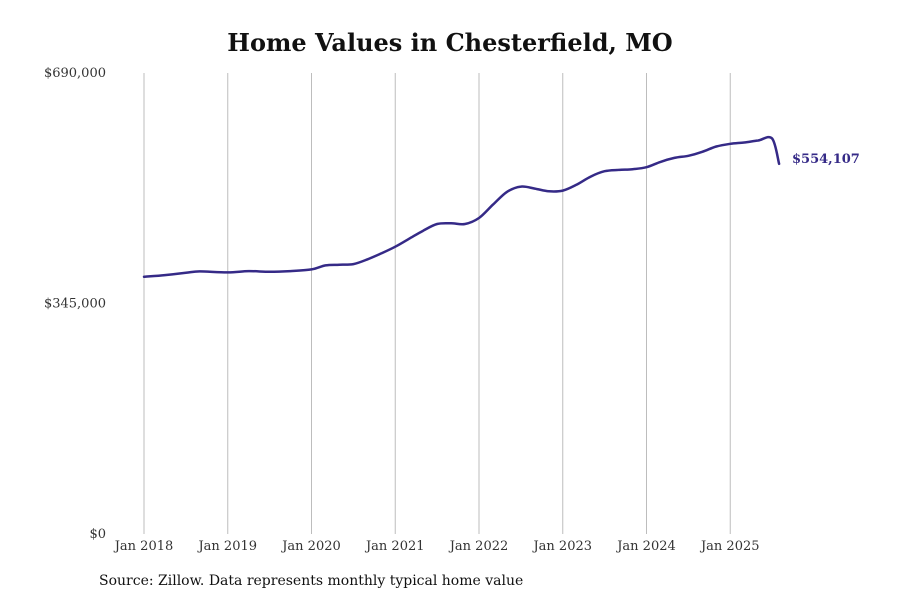 This screenshot has height=600, width=900. What do you see at coordinates (226, 546) in the screenshot?
I see `x-tick-label: Jan 2019` at bounding box center [226, 546].